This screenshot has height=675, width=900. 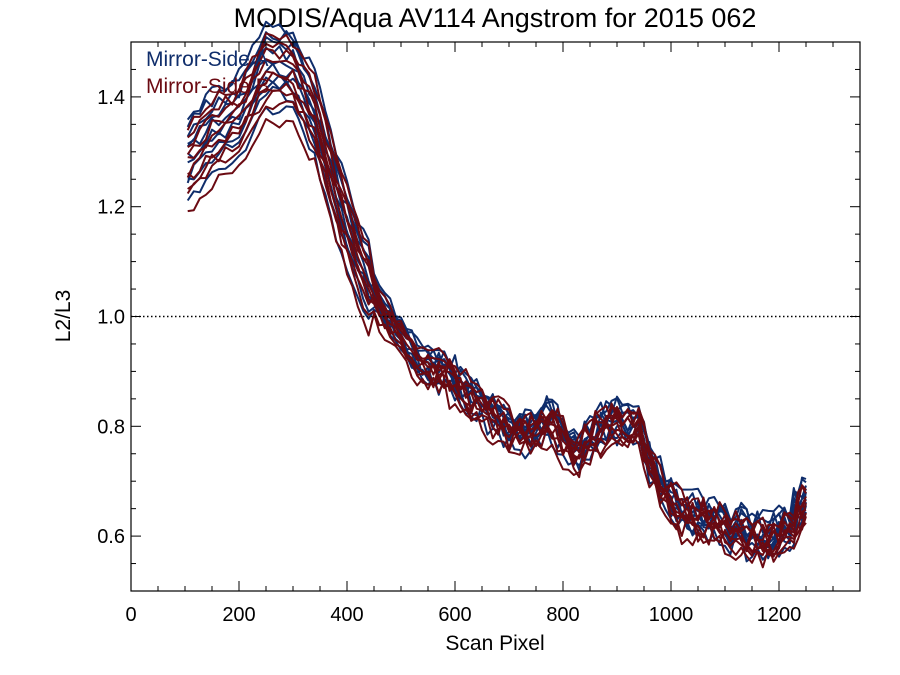 I want to click on legend-entry: Mirror-Side B, so click(x=208, y=86).